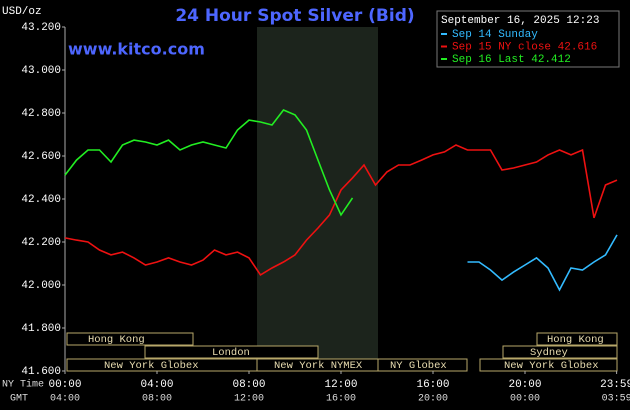  Describe the element at coordinates (341, 399) in the screenshot. I see `gmt-tick-label: 16:00` at that location.